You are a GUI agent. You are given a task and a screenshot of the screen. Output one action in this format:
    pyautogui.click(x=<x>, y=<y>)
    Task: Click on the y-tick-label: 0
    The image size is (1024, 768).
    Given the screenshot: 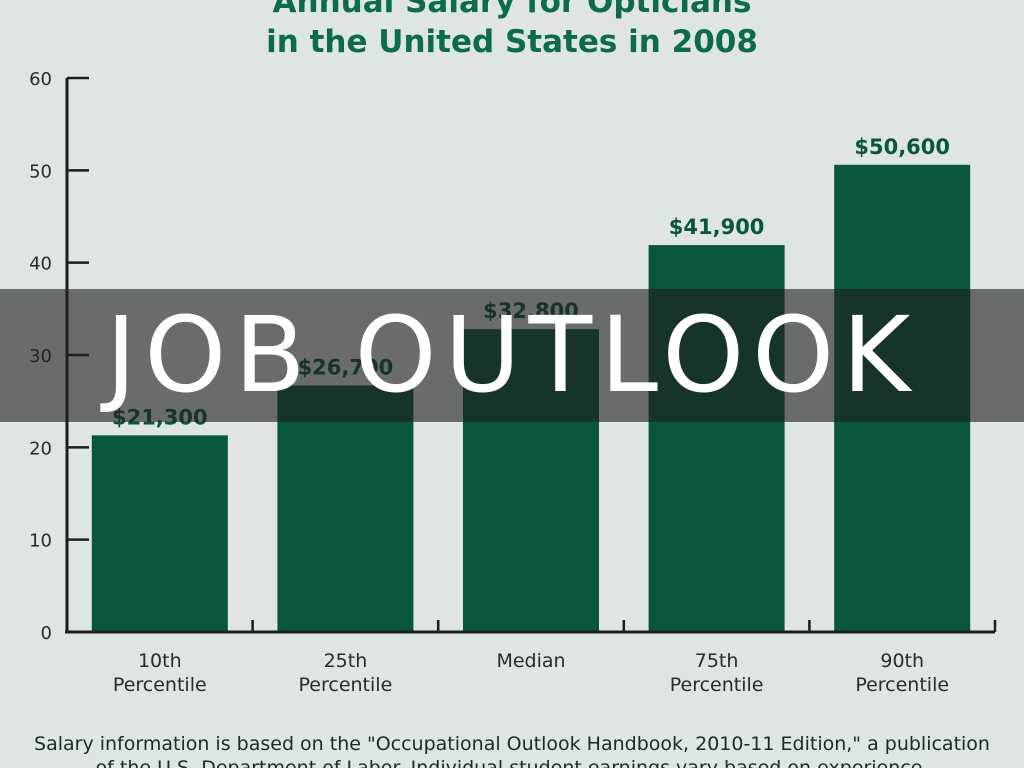 What is the action you would take?
    pyautogui.click(x=46, y=633)
    